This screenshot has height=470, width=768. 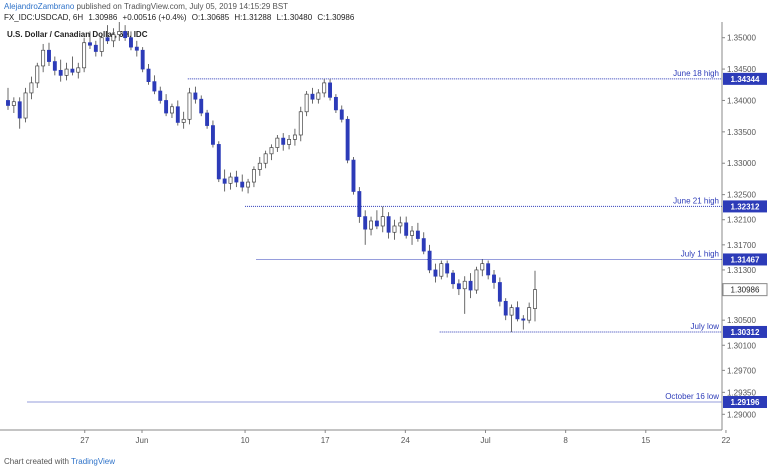 What do you see at coordinates (59, 461) in the screenshot?
I see `footer: Chart created with TradingView` at bounding box center [59, 461].